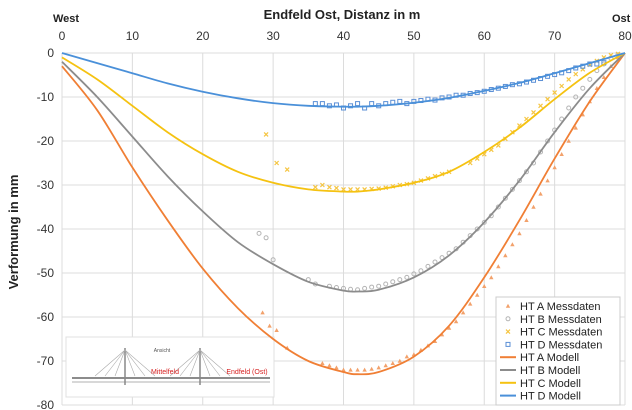 The image size is (632, 410). I want to click on legend-item-ht-c-modell: HT C Modell, so click(540, 384).